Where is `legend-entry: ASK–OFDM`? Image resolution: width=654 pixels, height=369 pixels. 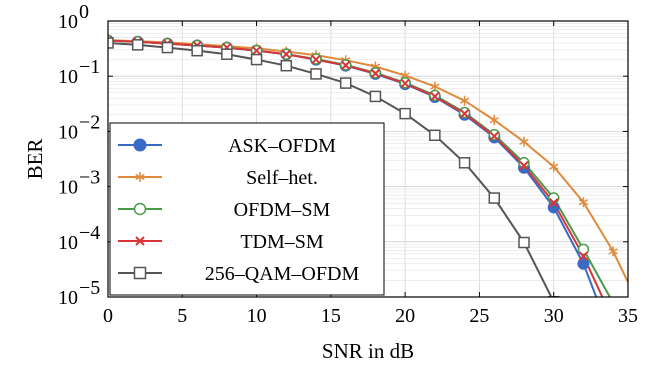
legend-entry: ASK–OFDM is located at coordinates (227, 146).